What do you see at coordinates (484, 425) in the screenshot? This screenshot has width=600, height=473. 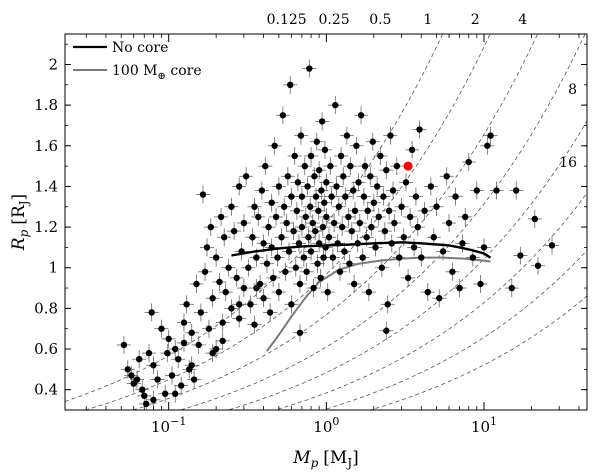 I see `x-tick-label: 101` at bounding box center [484, 425].